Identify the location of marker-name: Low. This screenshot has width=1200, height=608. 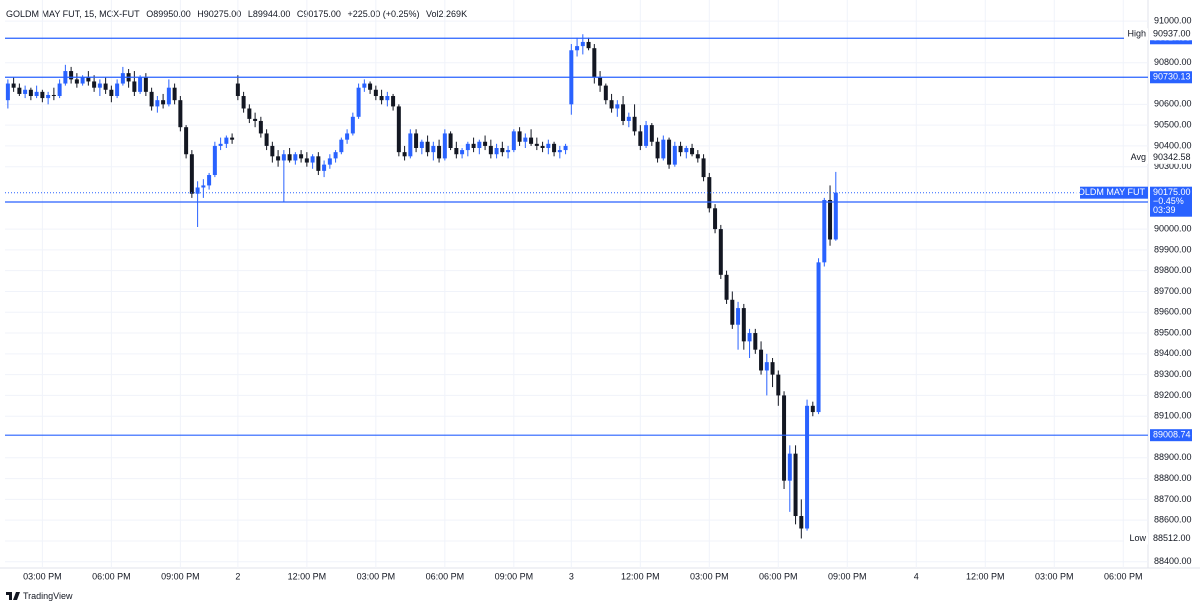
(1137, 538).